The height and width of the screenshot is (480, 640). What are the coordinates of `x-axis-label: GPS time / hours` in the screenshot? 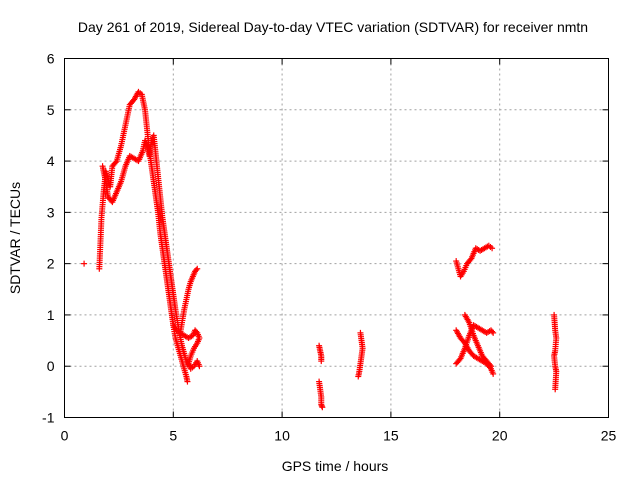 It's located at (335, 466).